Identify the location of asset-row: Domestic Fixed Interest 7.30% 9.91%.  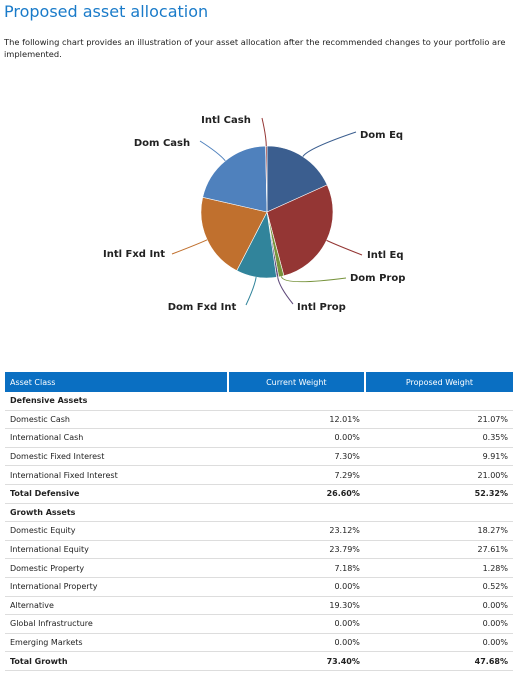
(259, 457).